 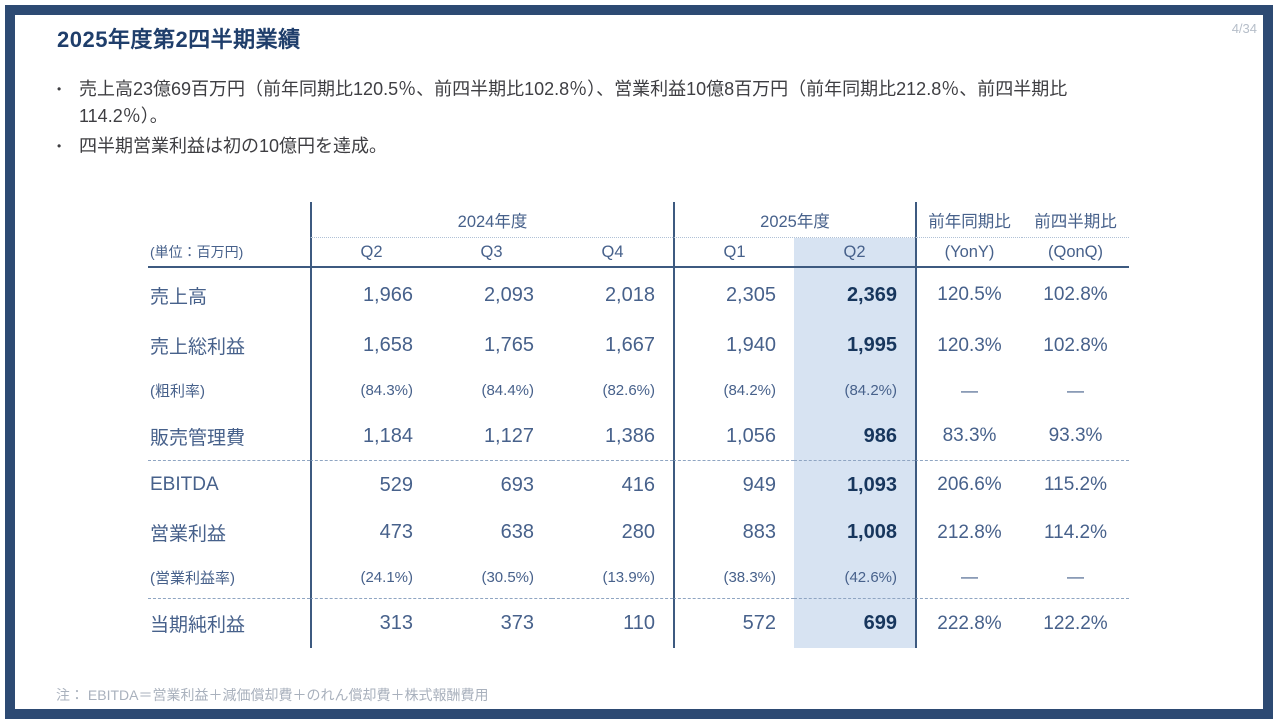 What do you see at coordinates (854, 532) in the screenshot?
I see `value-cell: 1,008` at bounding box center [854, 532].